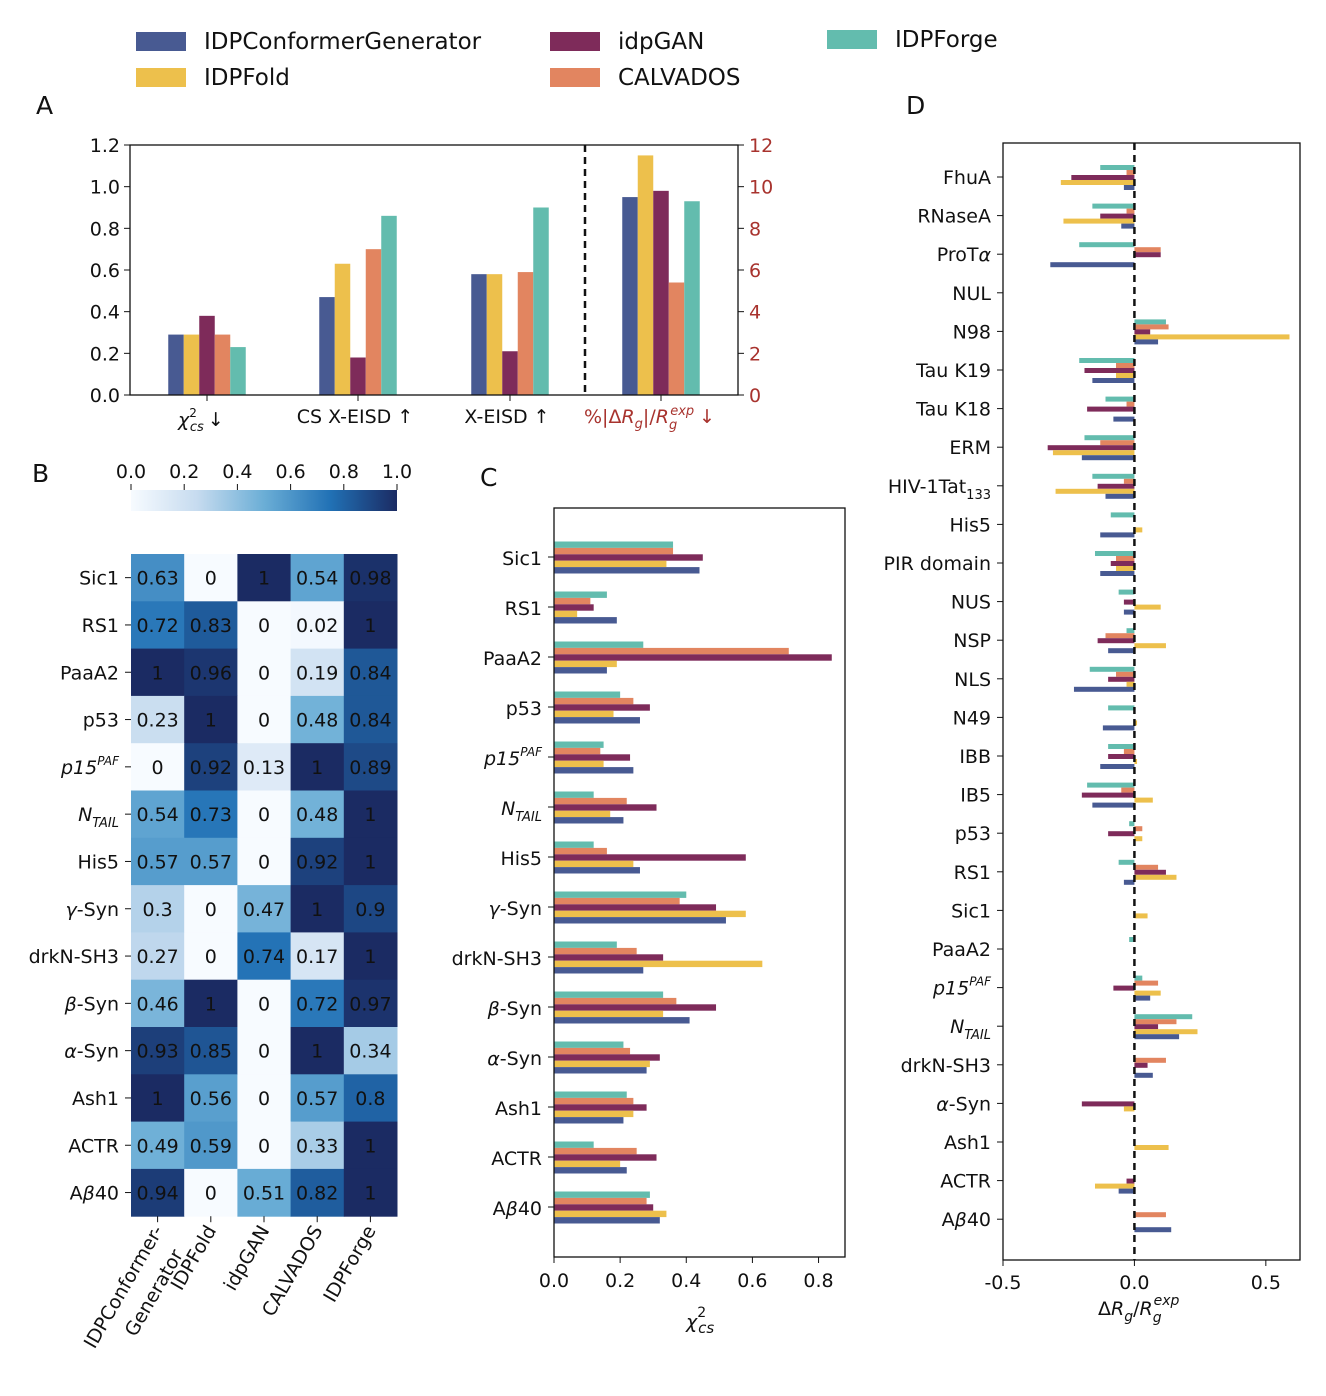 The width and height of the screenshot is (1326, 1396). What do you see at coordinates (100, 626) in the screenshot?
I see `panel-b-row-label: RS1` at bounding box center [100, 626].